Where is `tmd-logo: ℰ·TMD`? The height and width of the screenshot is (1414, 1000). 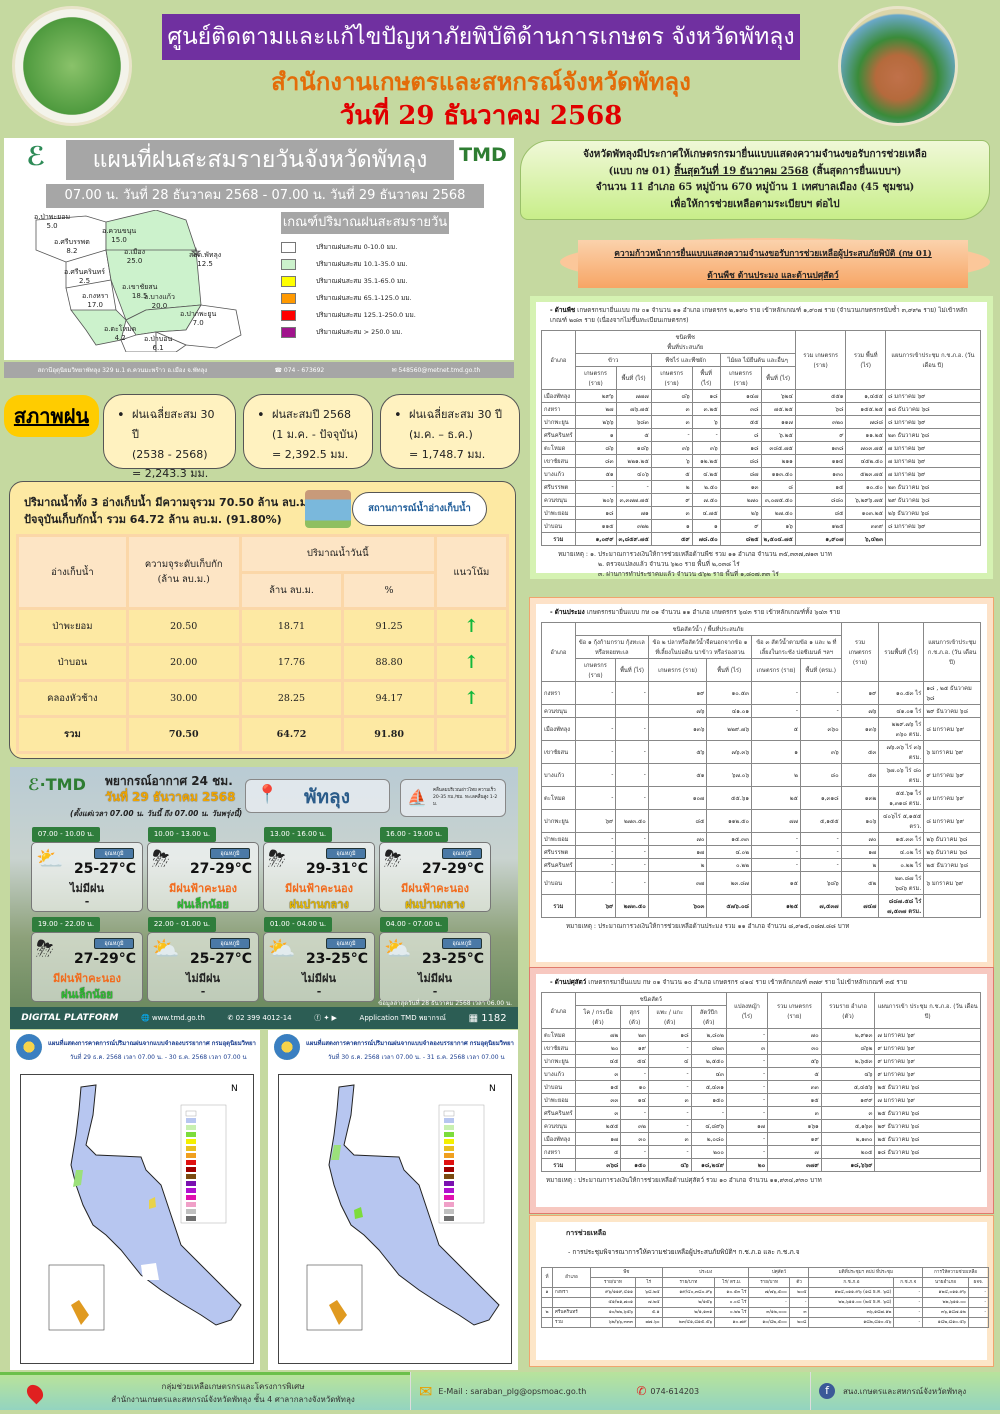
tmd-logo: ℰ·TMD is located at coordinates (57, 784).